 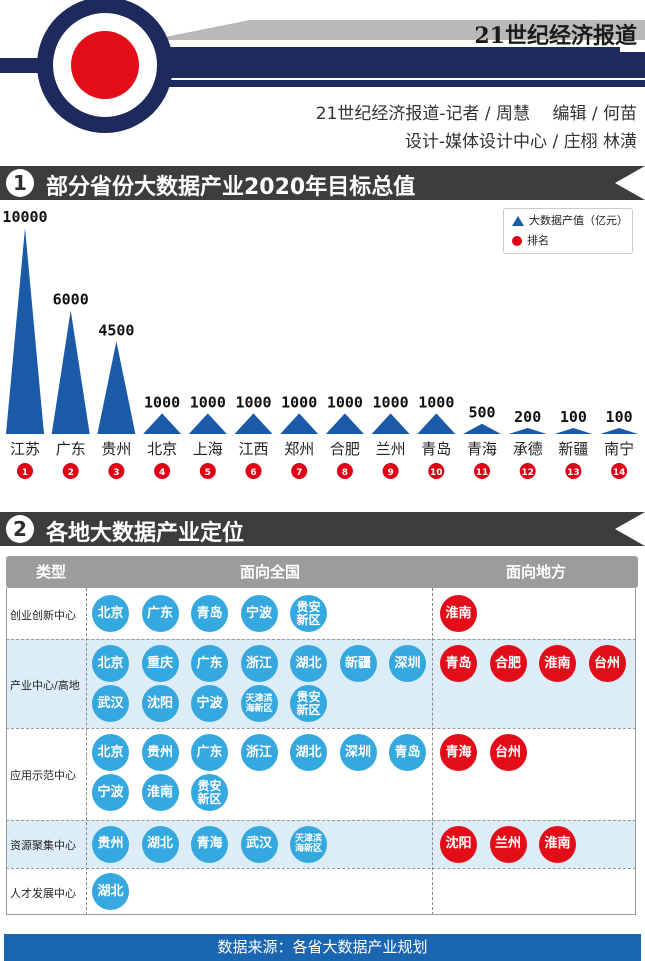 What do you see at coordinates (51, 572) in the screenshot?
I see `header-type: 类型` at bounding box center [51, 572].